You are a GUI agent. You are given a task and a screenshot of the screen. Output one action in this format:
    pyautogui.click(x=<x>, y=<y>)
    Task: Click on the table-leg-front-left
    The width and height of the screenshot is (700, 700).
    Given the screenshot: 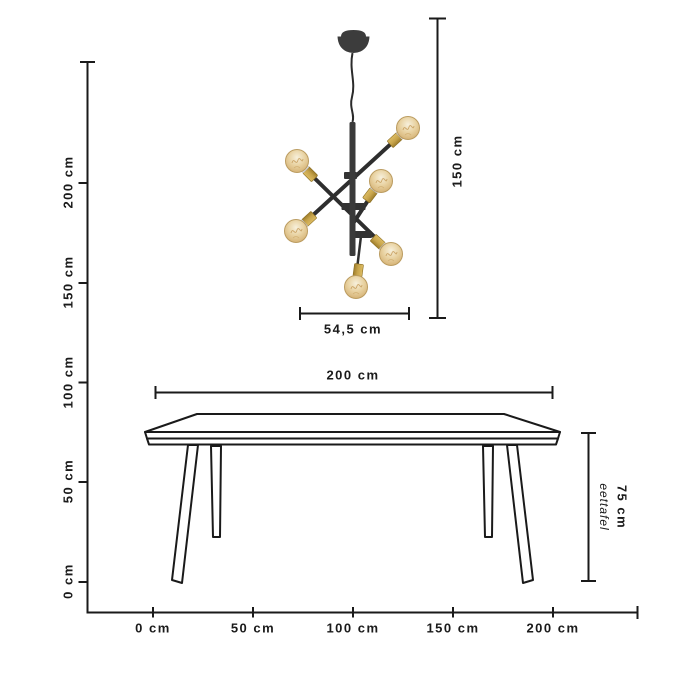 What is the action you would take?
    pyautogui.click(x=185, y=514)
    